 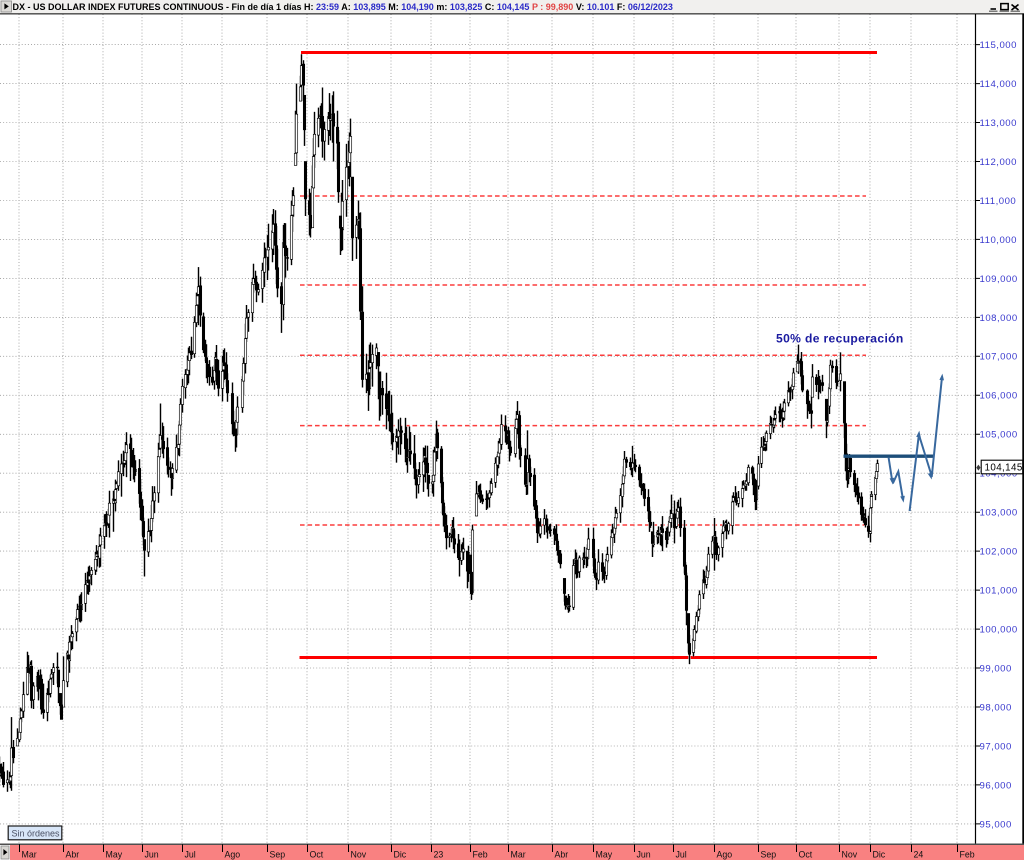 What do you see at coordinates (996, 785) in the screenshot?
I see `svg-text: 96,000` at bounding box center [996, 785].